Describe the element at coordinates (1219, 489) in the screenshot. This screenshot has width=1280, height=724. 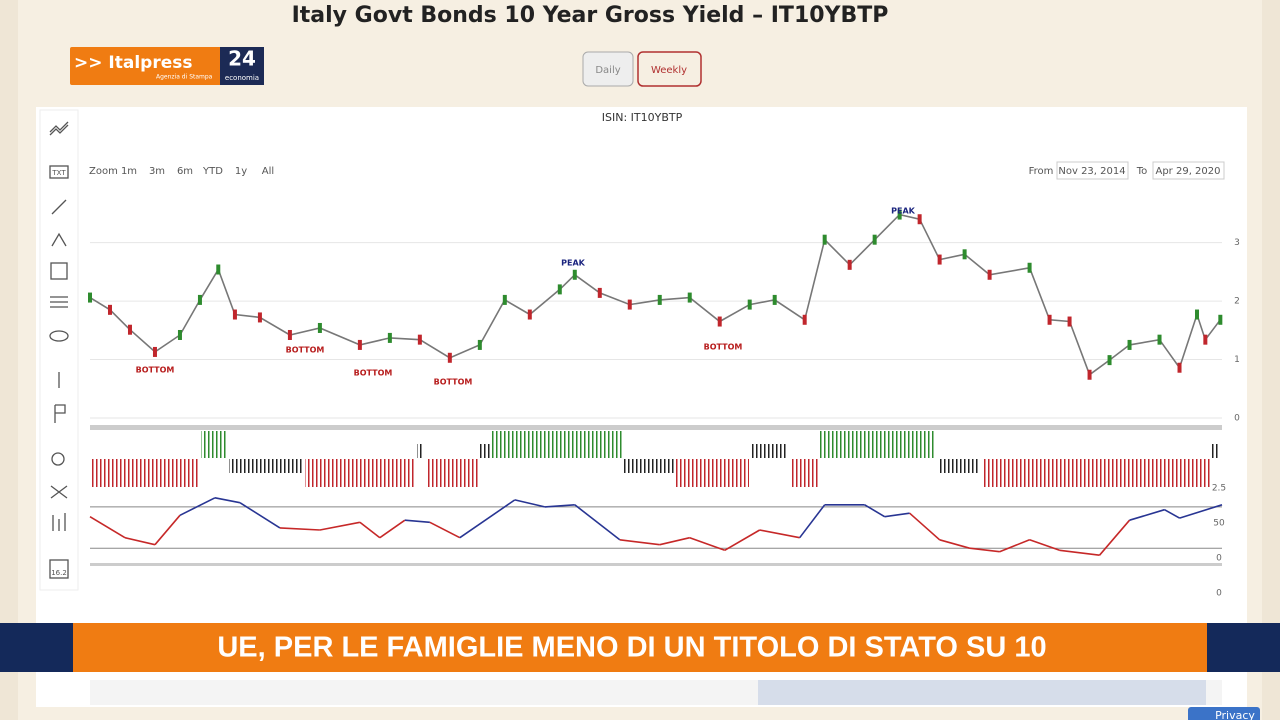
I see `oscillator-tick-label: 2.5` at that location.